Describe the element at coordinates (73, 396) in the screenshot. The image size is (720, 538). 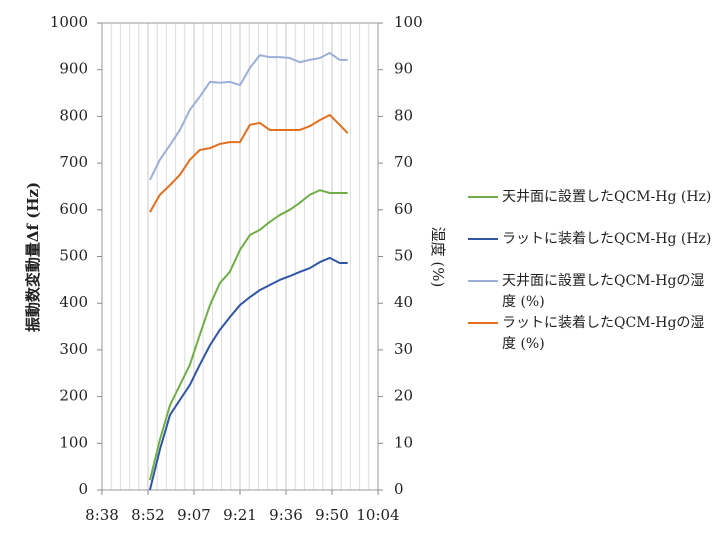
I see `y-tick-label: 200` at that location.